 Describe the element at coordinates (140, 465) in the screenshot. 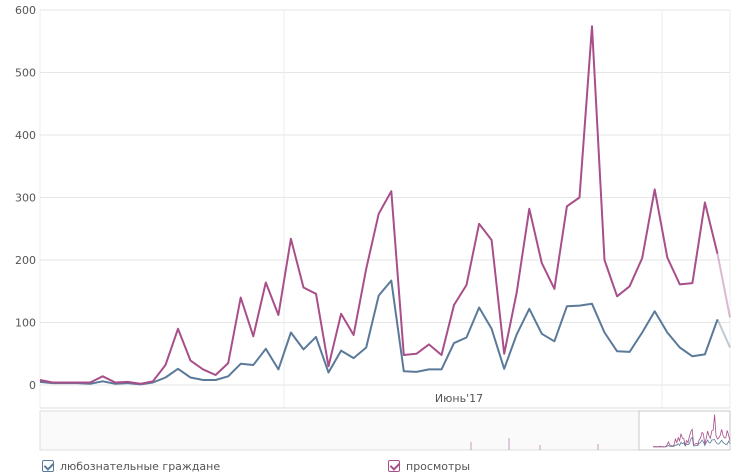

I see `legend-label: любознательные граждане` at that location.